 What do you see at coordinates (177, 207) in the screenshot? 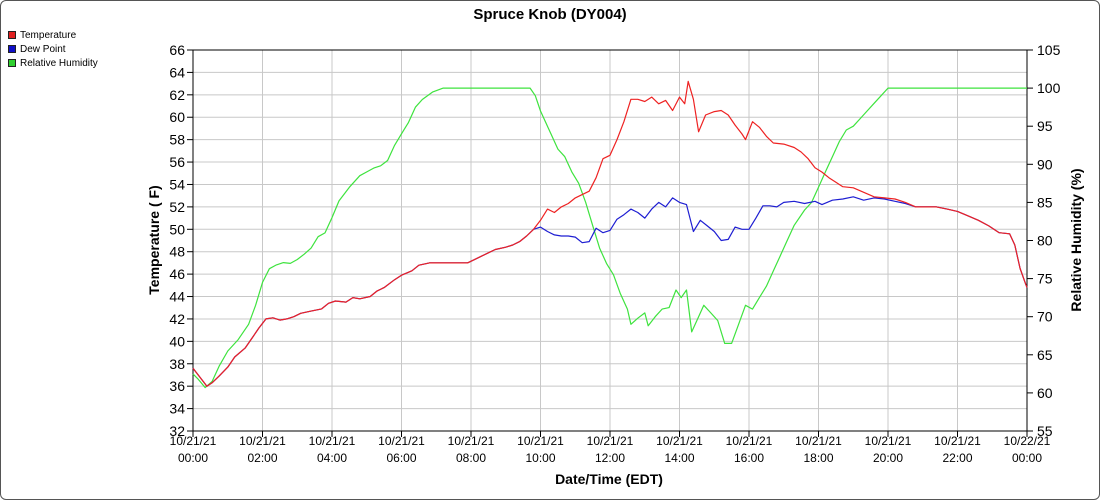
I see `y-tick-label: 52` at bounding box center [177, 207].